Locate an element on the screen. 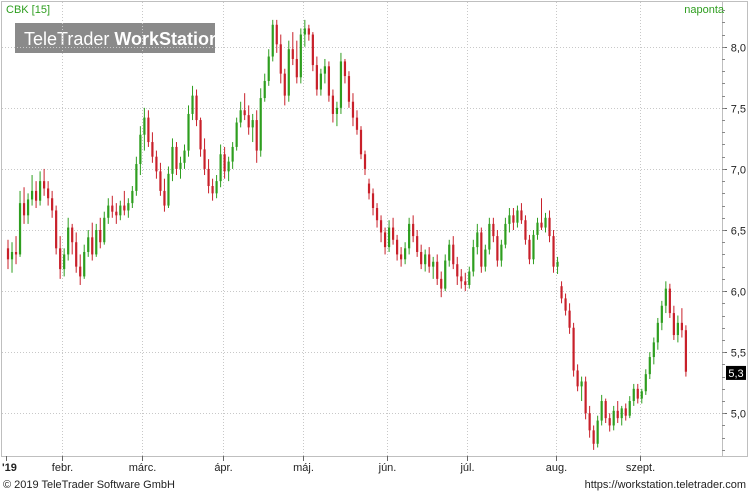  y-tick-label: 6,0 is located at coordinates (738, 293).